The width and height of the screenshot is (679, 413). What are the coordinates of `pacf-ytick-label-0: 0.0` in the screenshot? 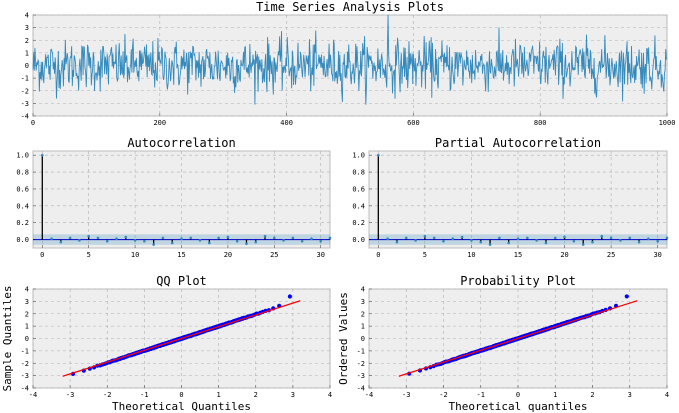 It's located at (358, 240).